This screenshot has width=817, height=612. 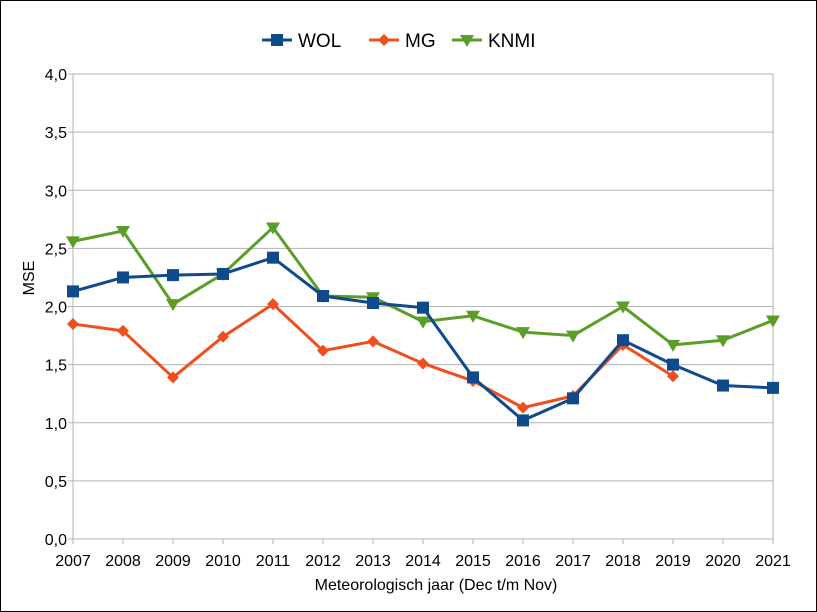 What do you see at coordinates (473, 561) in the screenshot?
I see `x-tick-label: 2015` at bounding box center [473, 561].